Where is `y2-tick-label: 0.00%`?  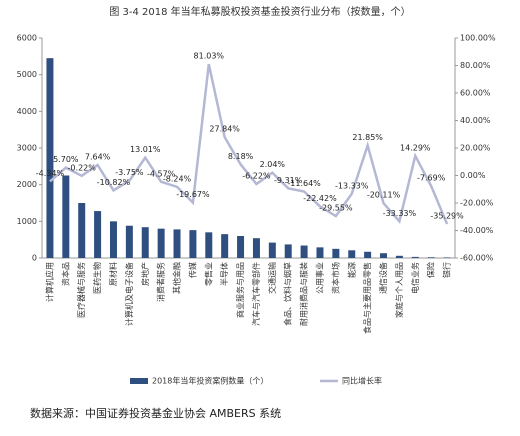 y2-tick-label: 0.00% is located at coordinates (473, 175).